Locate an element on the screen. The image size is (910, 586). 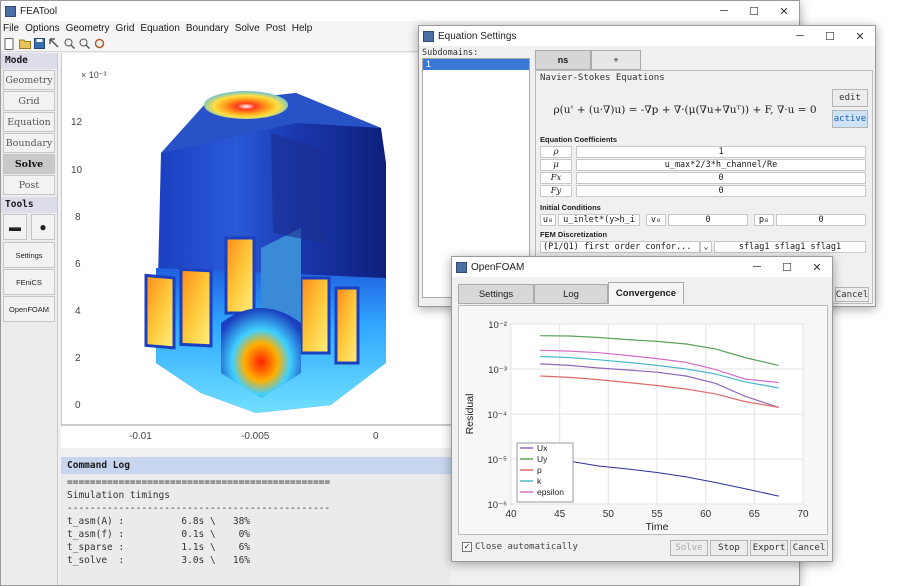
tools-header: Tools is located at coordinates (29, 205).